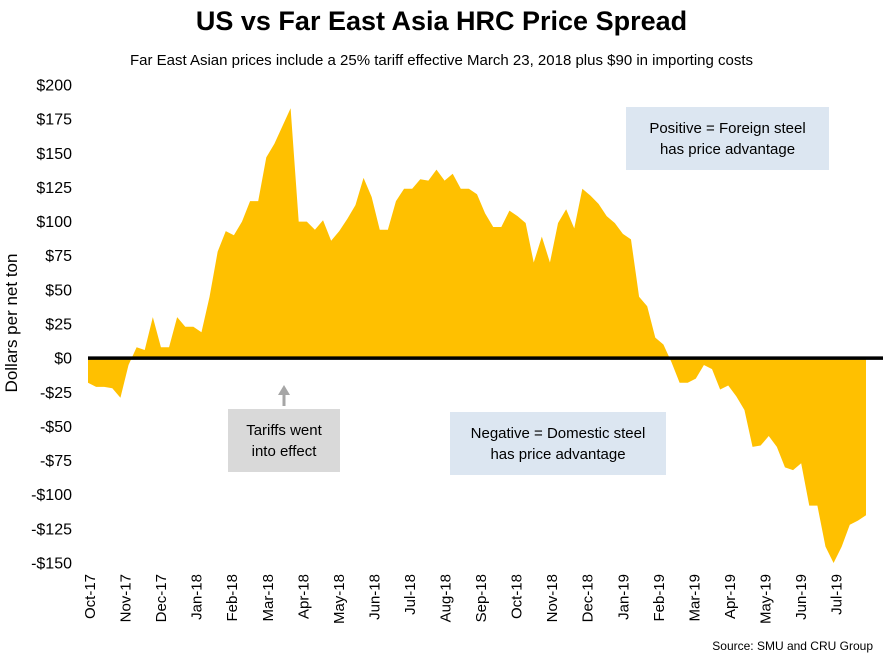 This screenshot has height=659, width=883. I want to click on x-tick-label: May-19, so click(765, 599).